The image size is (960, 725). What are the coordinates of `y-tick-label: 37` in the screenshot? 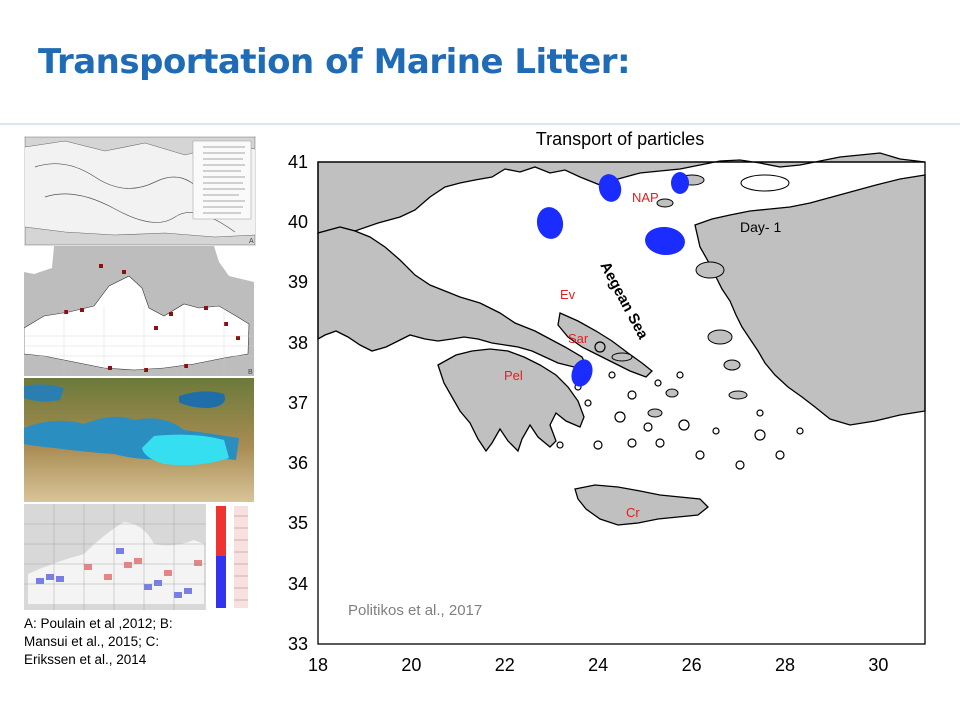 It's located at (298, 403).